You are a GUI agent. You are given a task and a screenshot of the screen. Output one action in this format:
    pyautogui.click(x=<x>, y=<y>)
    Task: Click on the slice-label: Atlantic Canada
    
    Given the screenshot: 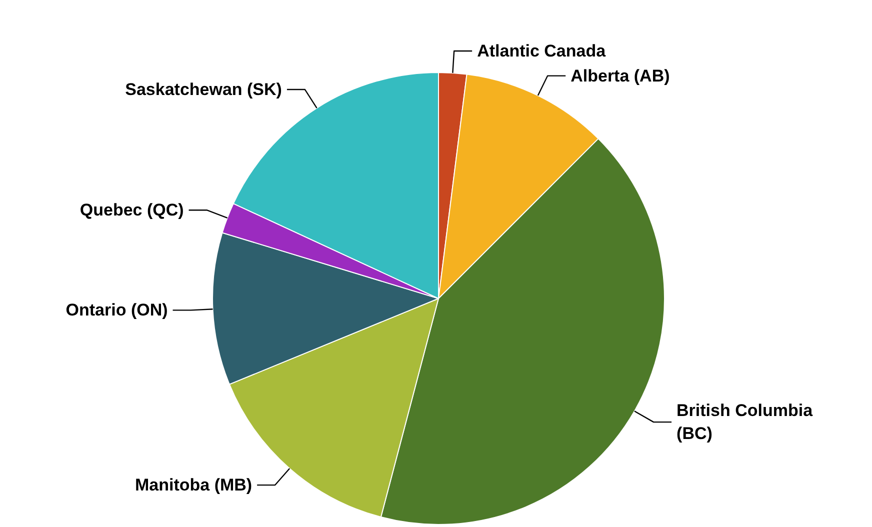 What is the action you would take?
    pyautogui.click(x=541, y=50)
    